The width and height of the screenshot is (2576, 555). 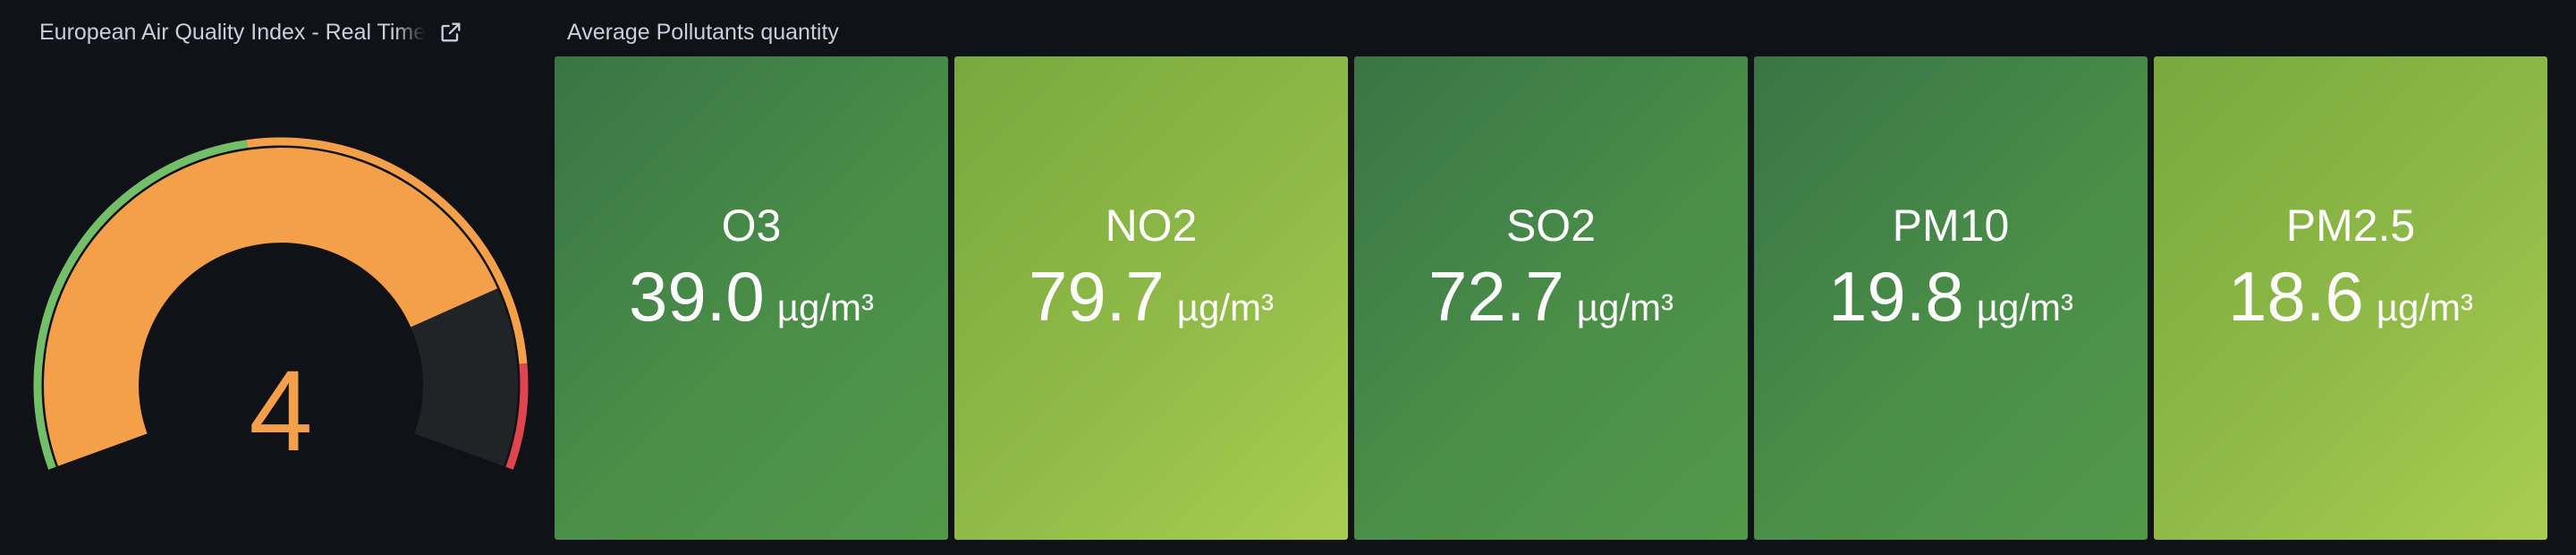 What do you see at coordinates (450, 32) in the screenshot?
I see `external-link-icon` at bounding box center [450, 32].